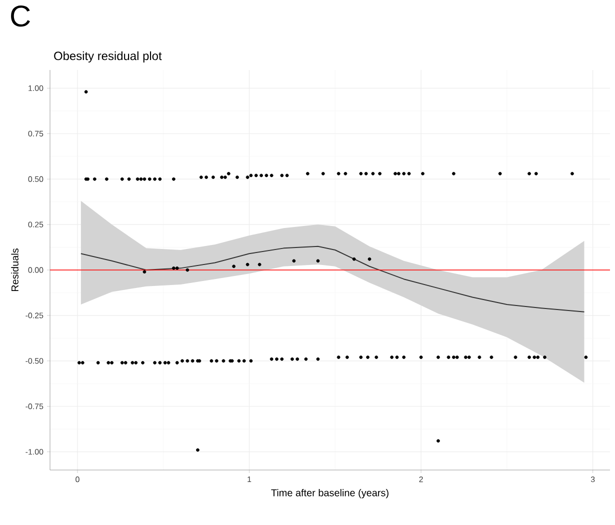 The width and height of the screenshot is (615, 525). Describe the element at coordinates (329, 493) in the screenshot. I see `x-axis-title: Time after baseline (years)` at that location.